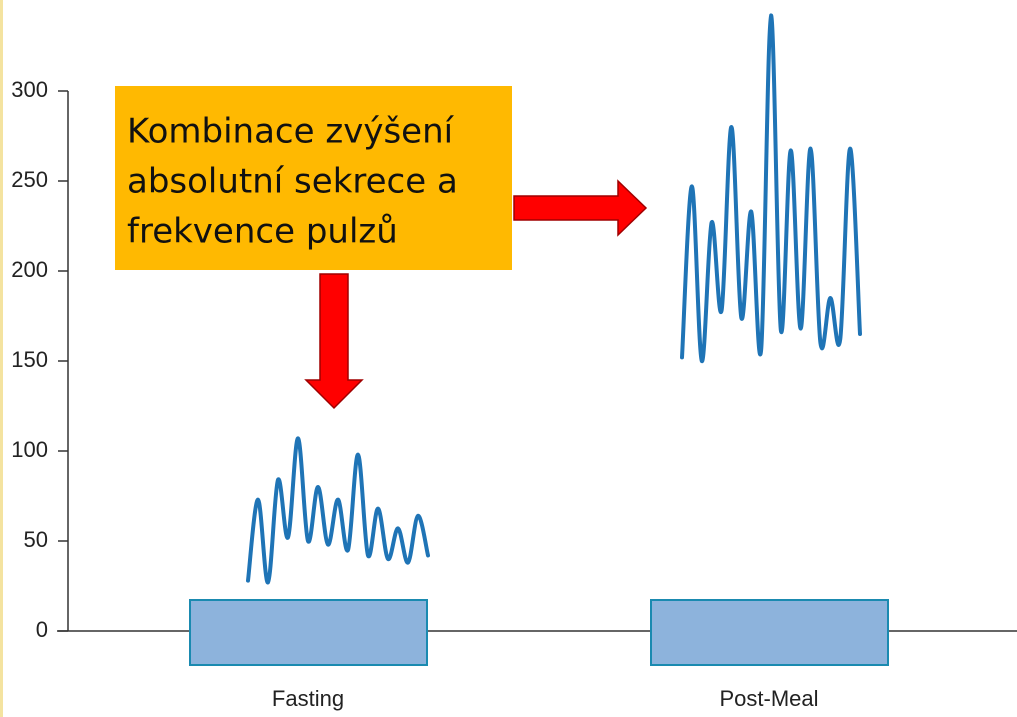  I want to click on arrow-down, so click(334, 341).